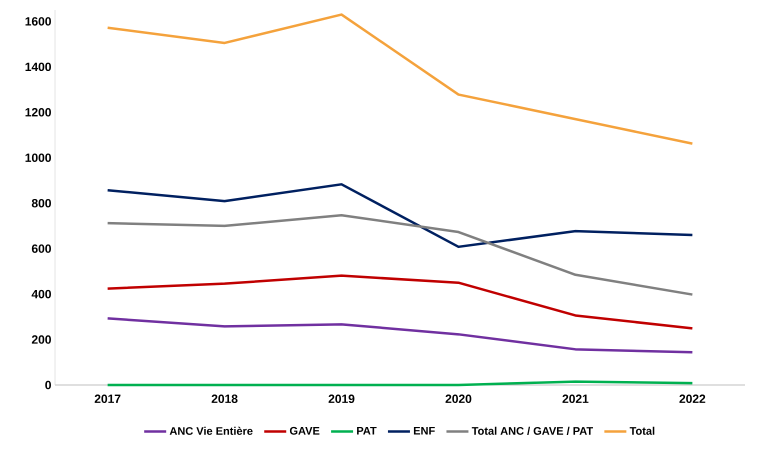 The image size is (760, 459). I want to click on y-tick-label: 400, so click(41, 294).